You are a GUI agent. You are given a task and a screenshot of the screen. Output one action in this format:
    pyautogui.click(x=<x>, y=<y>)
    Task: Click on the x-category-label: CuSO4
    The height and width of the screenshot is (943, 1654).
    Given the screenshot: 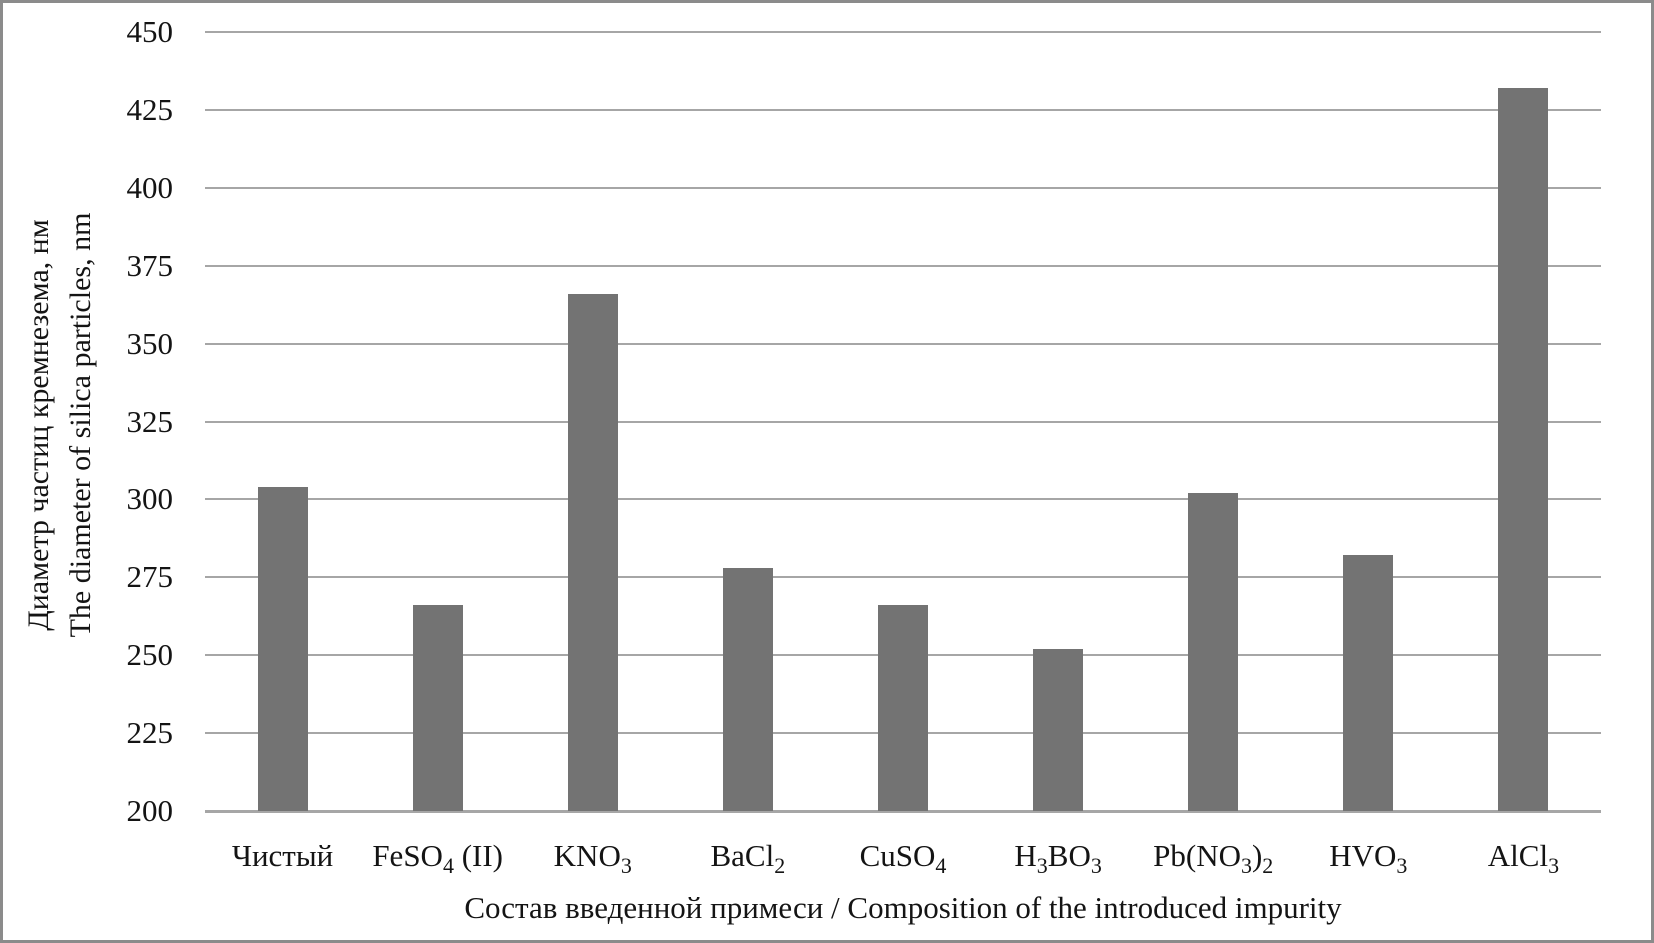 What is the action you would take?
    pyautogui.click(x=903, y=858)
    